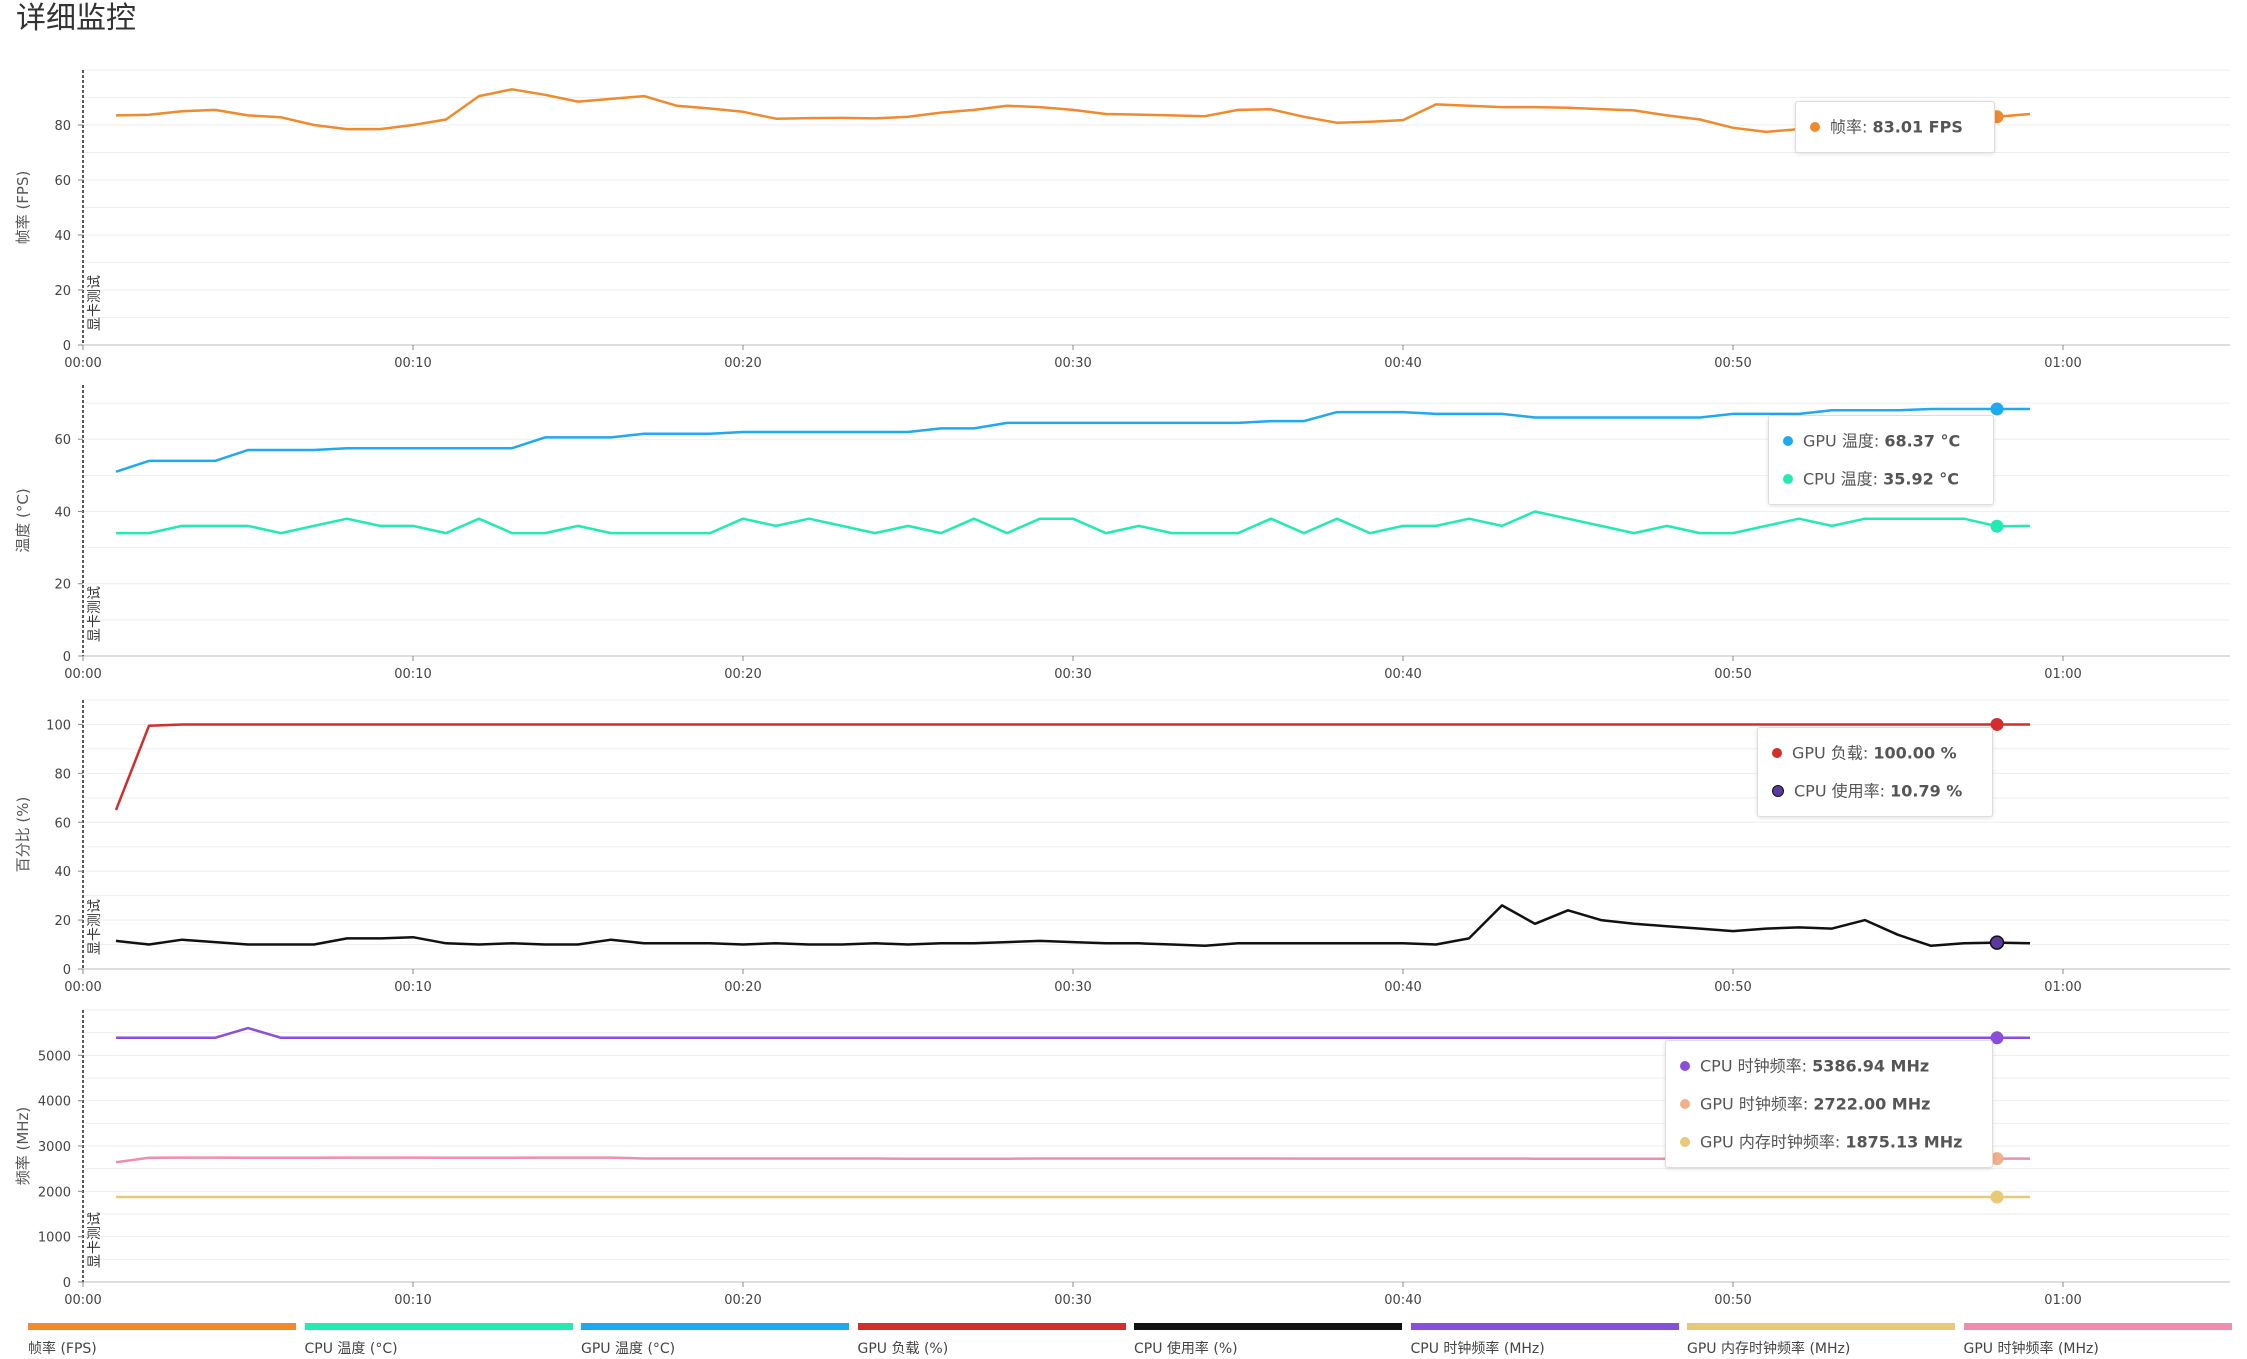 Image resolution: width=2247 pixels, height=1359 pixels. I want to click on chart-tooltip: GPU 温度: 68.37 °C CPU 温度: 35.92 °C, so click(1881, 460).